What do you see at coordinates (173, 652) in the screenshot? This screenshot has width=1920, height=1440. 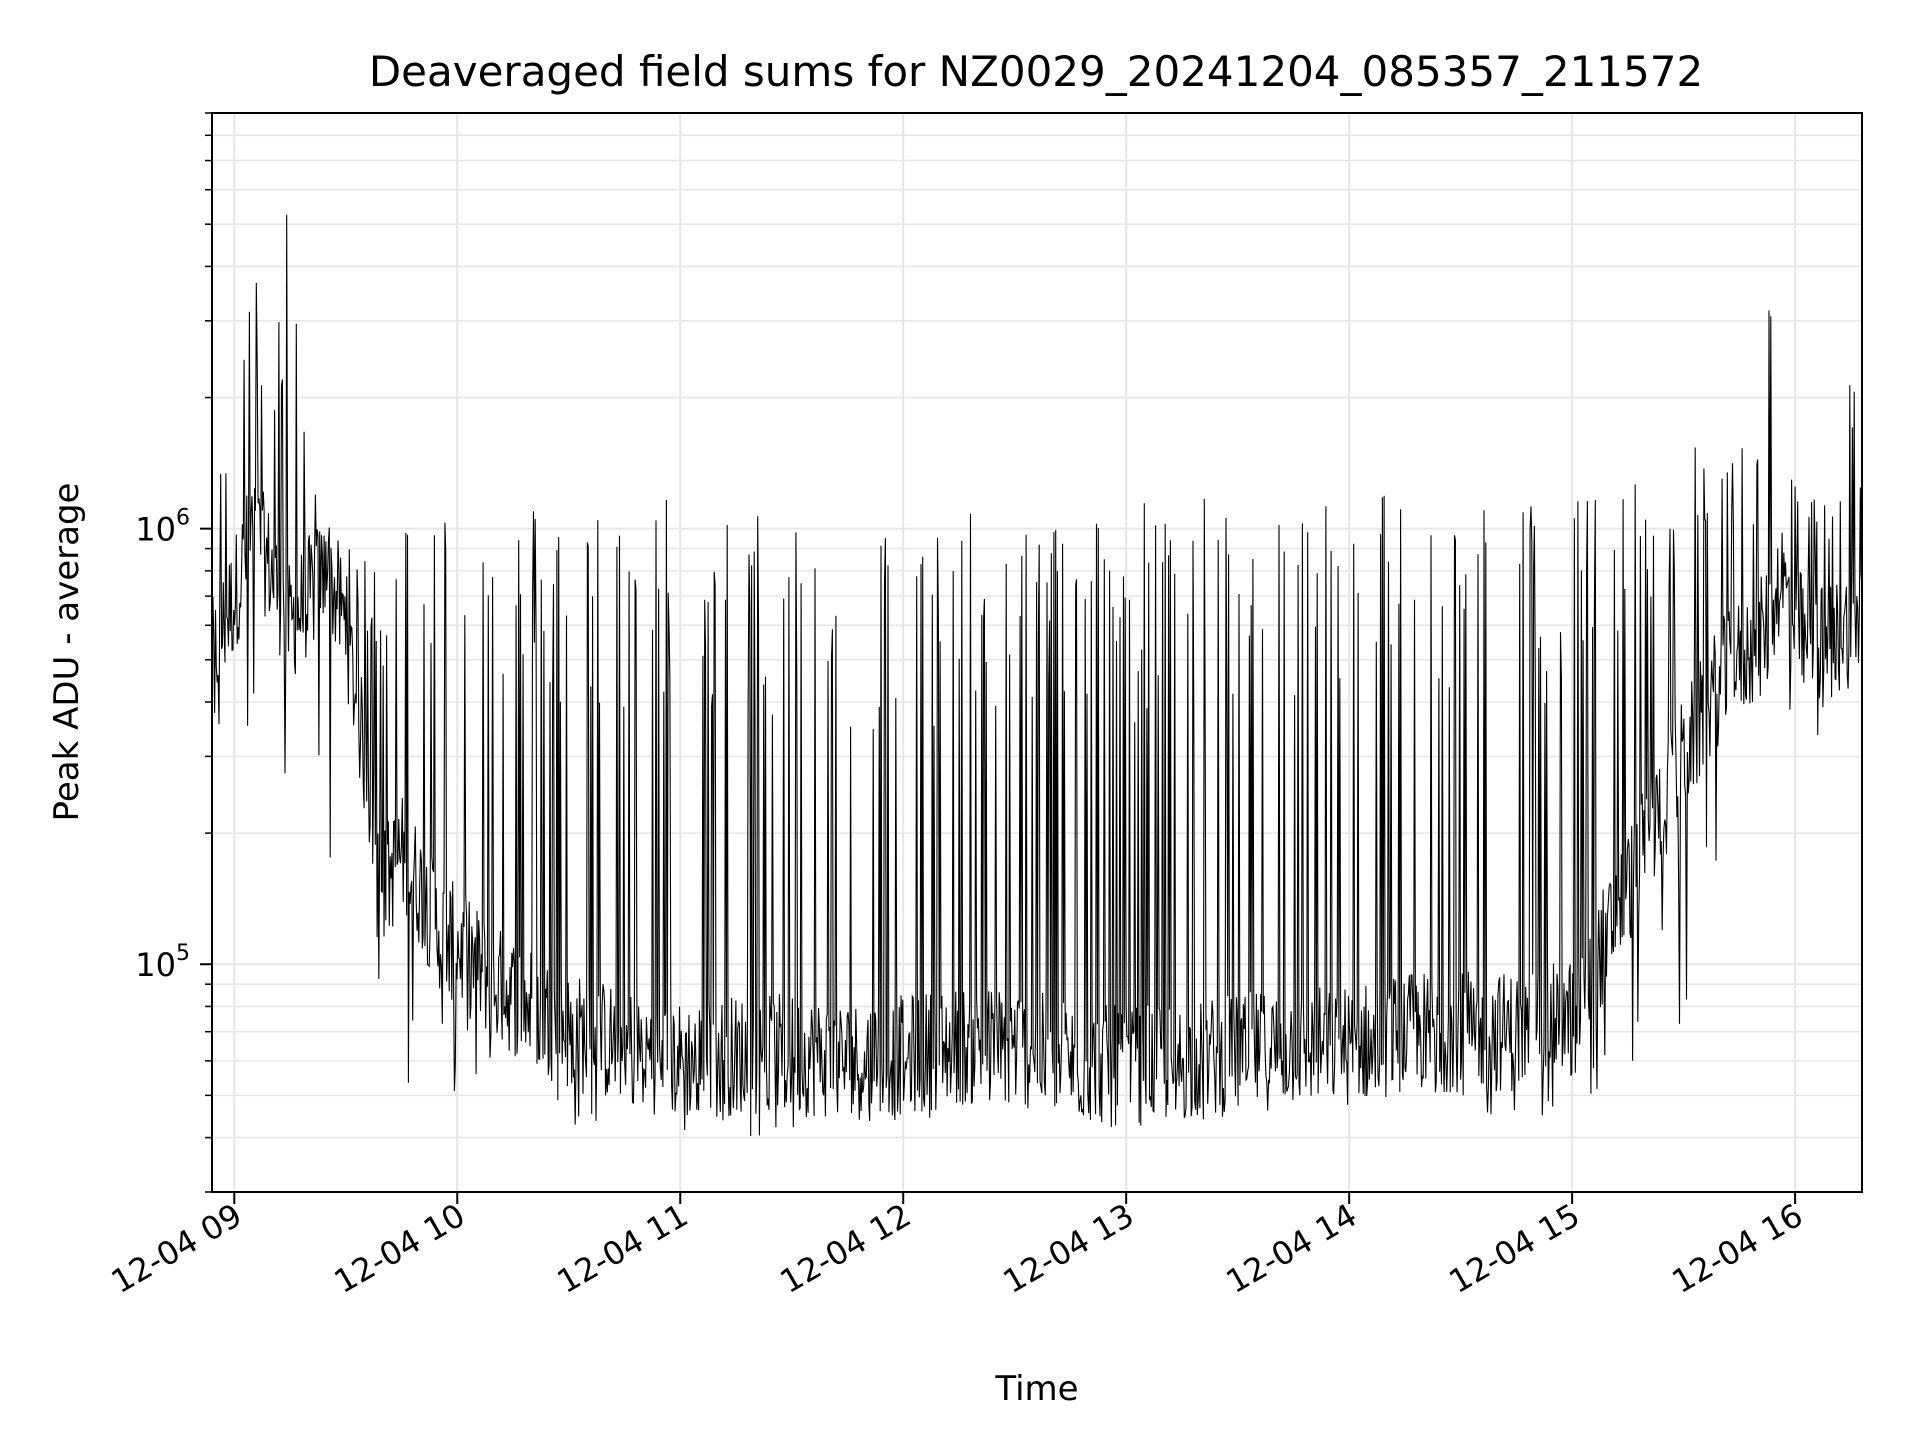 I see `y-axis: 10⁵ 10⁶` at bounding box center [173, 652].